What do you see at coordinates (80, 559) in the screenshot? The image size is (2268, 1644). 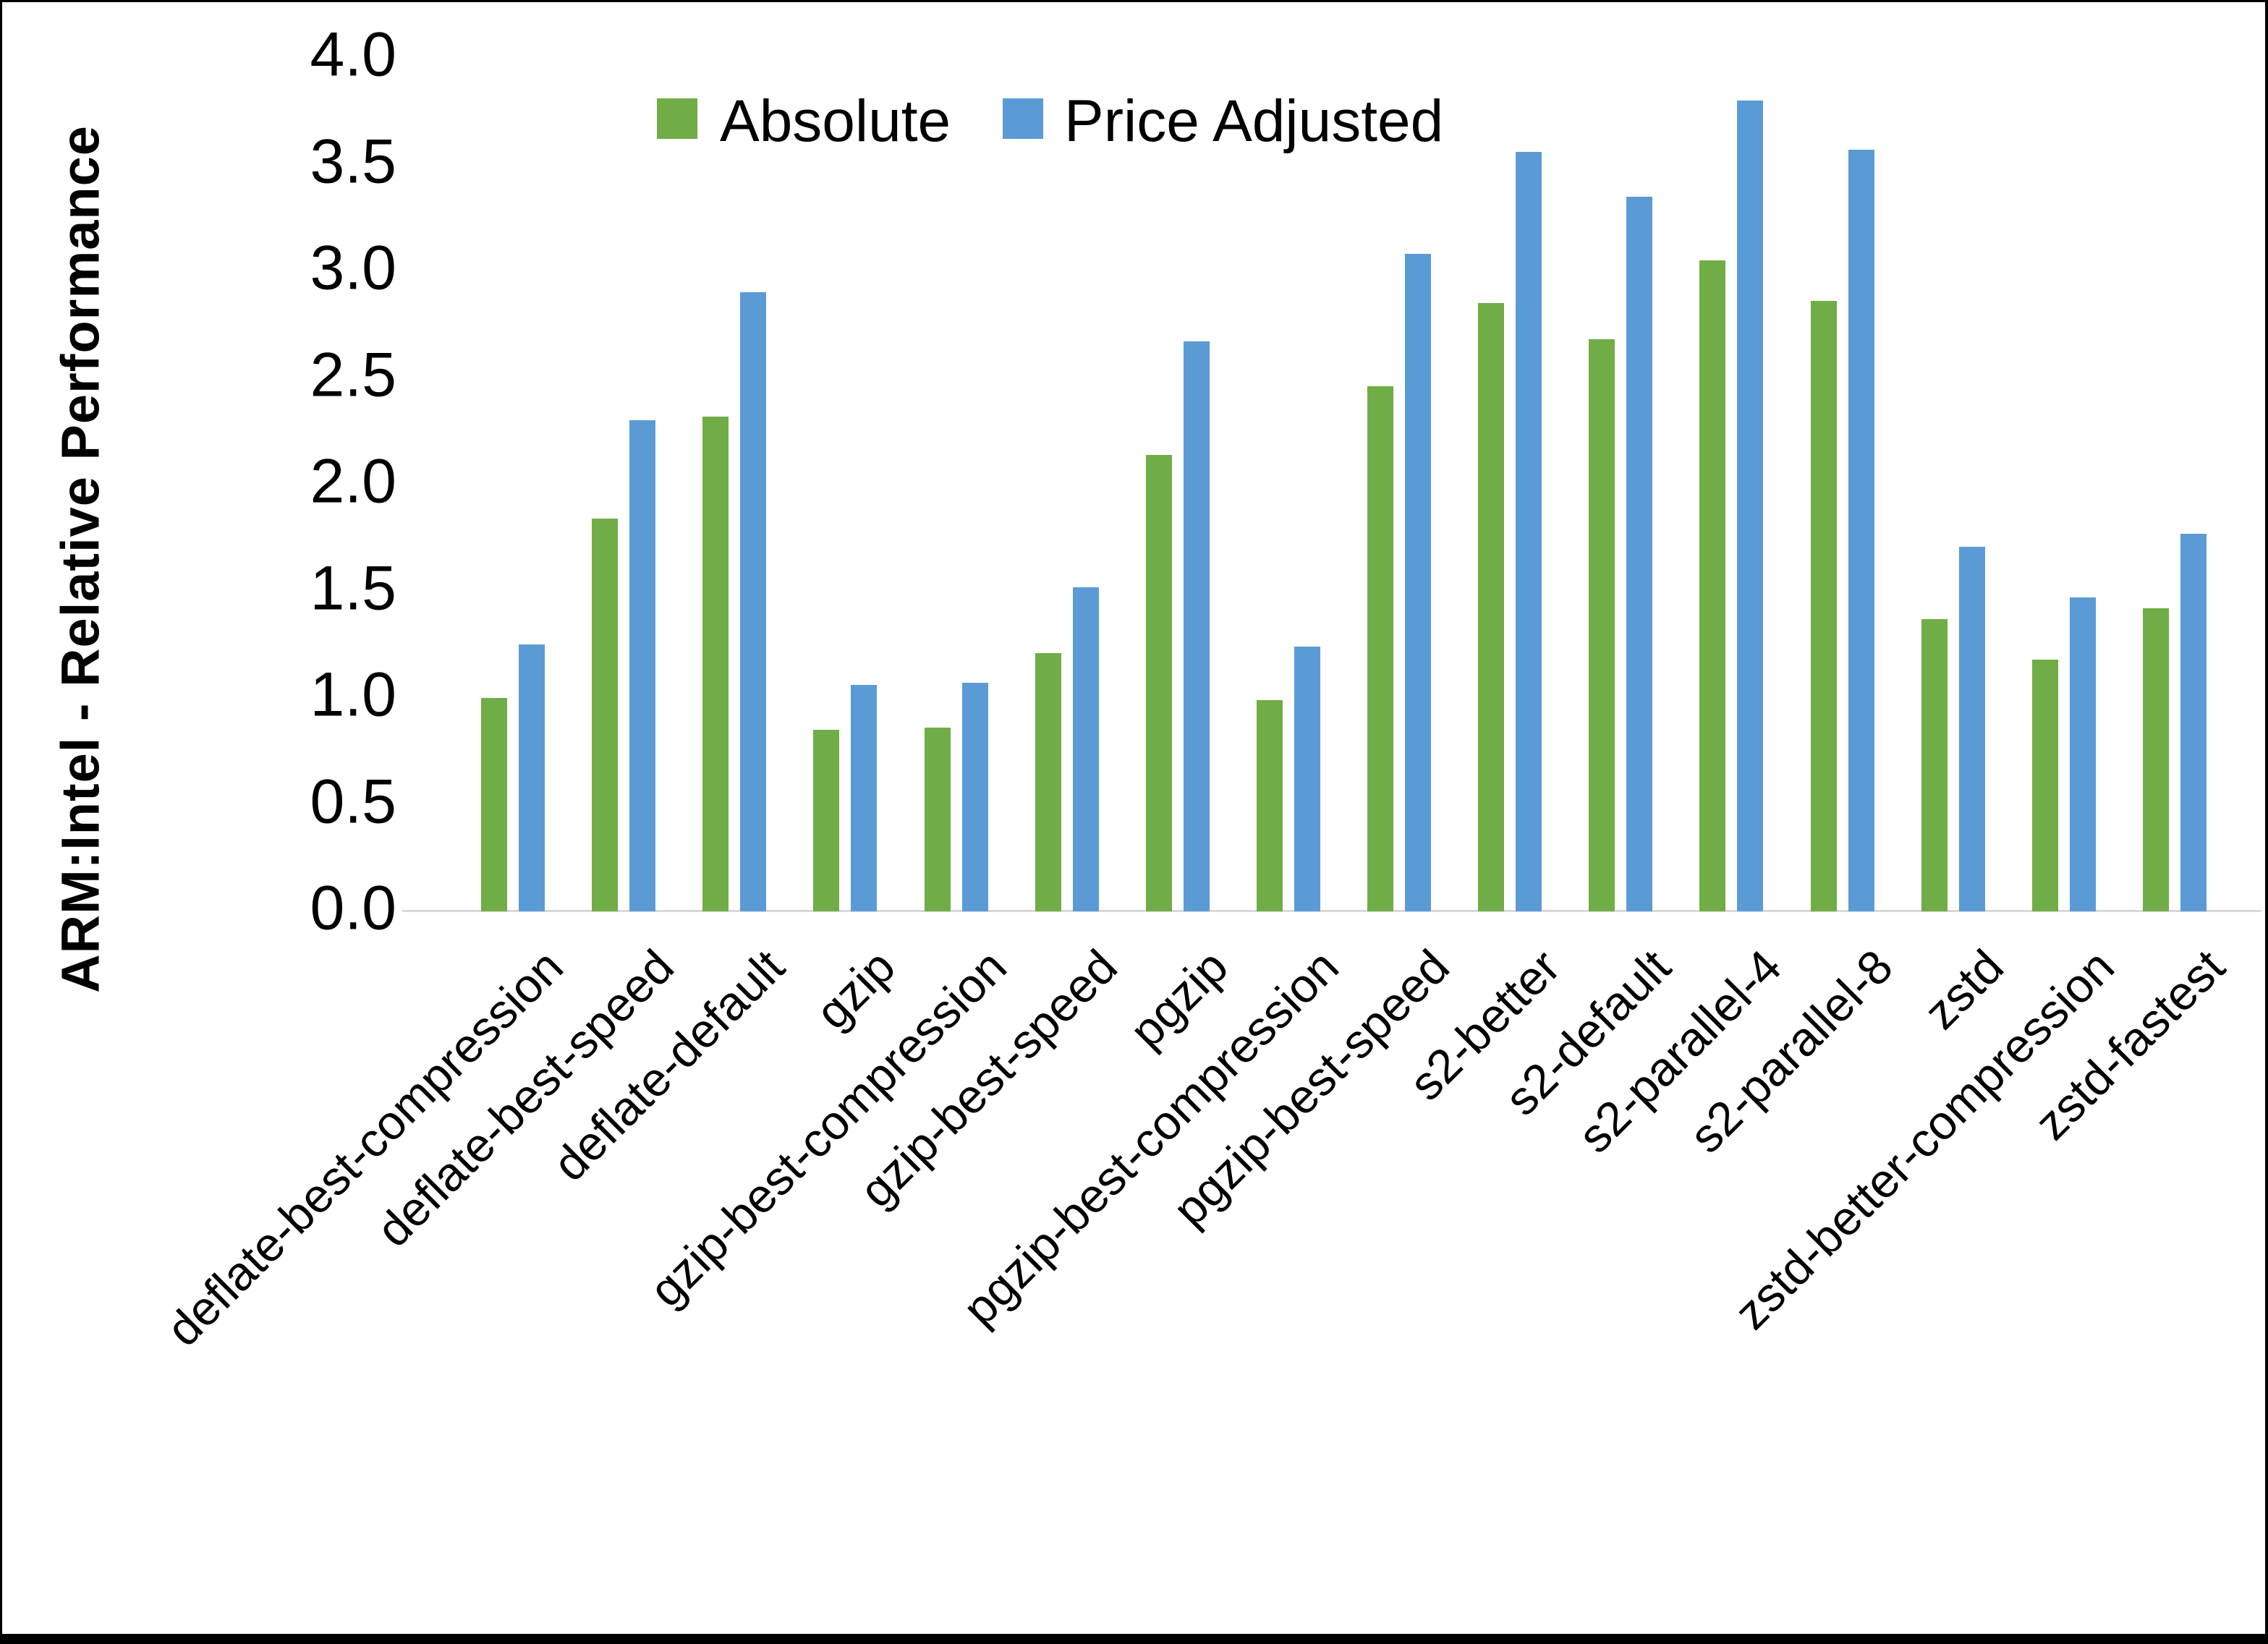 I see `y-axis-title: ARM:Intel - Relative Performance` at bounding box center [80, 559].